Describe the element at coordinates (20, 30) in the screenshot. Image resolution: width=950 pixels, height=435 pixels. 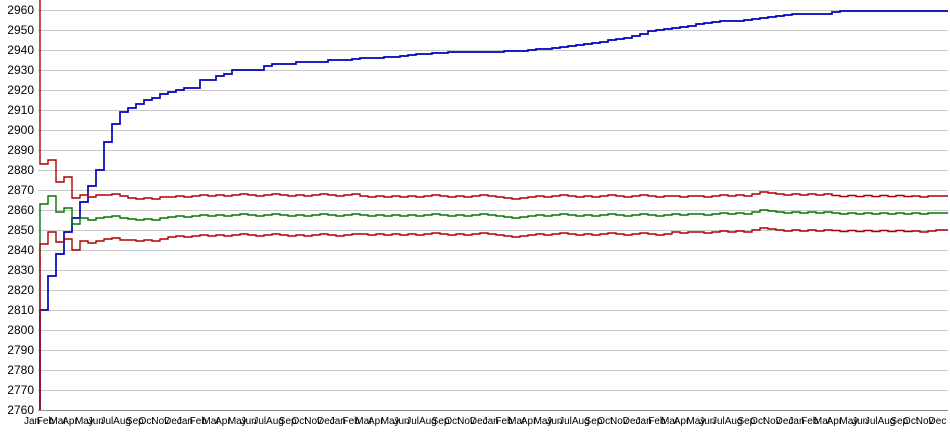
I see `y-axis-tick-label: 2950` at that location.